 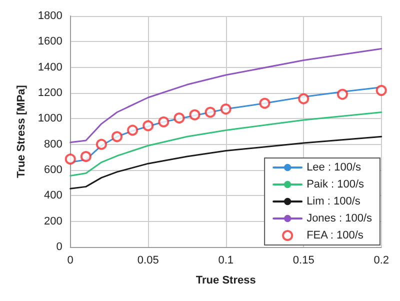 I want to click on line-series, so click(x=226, y=163).